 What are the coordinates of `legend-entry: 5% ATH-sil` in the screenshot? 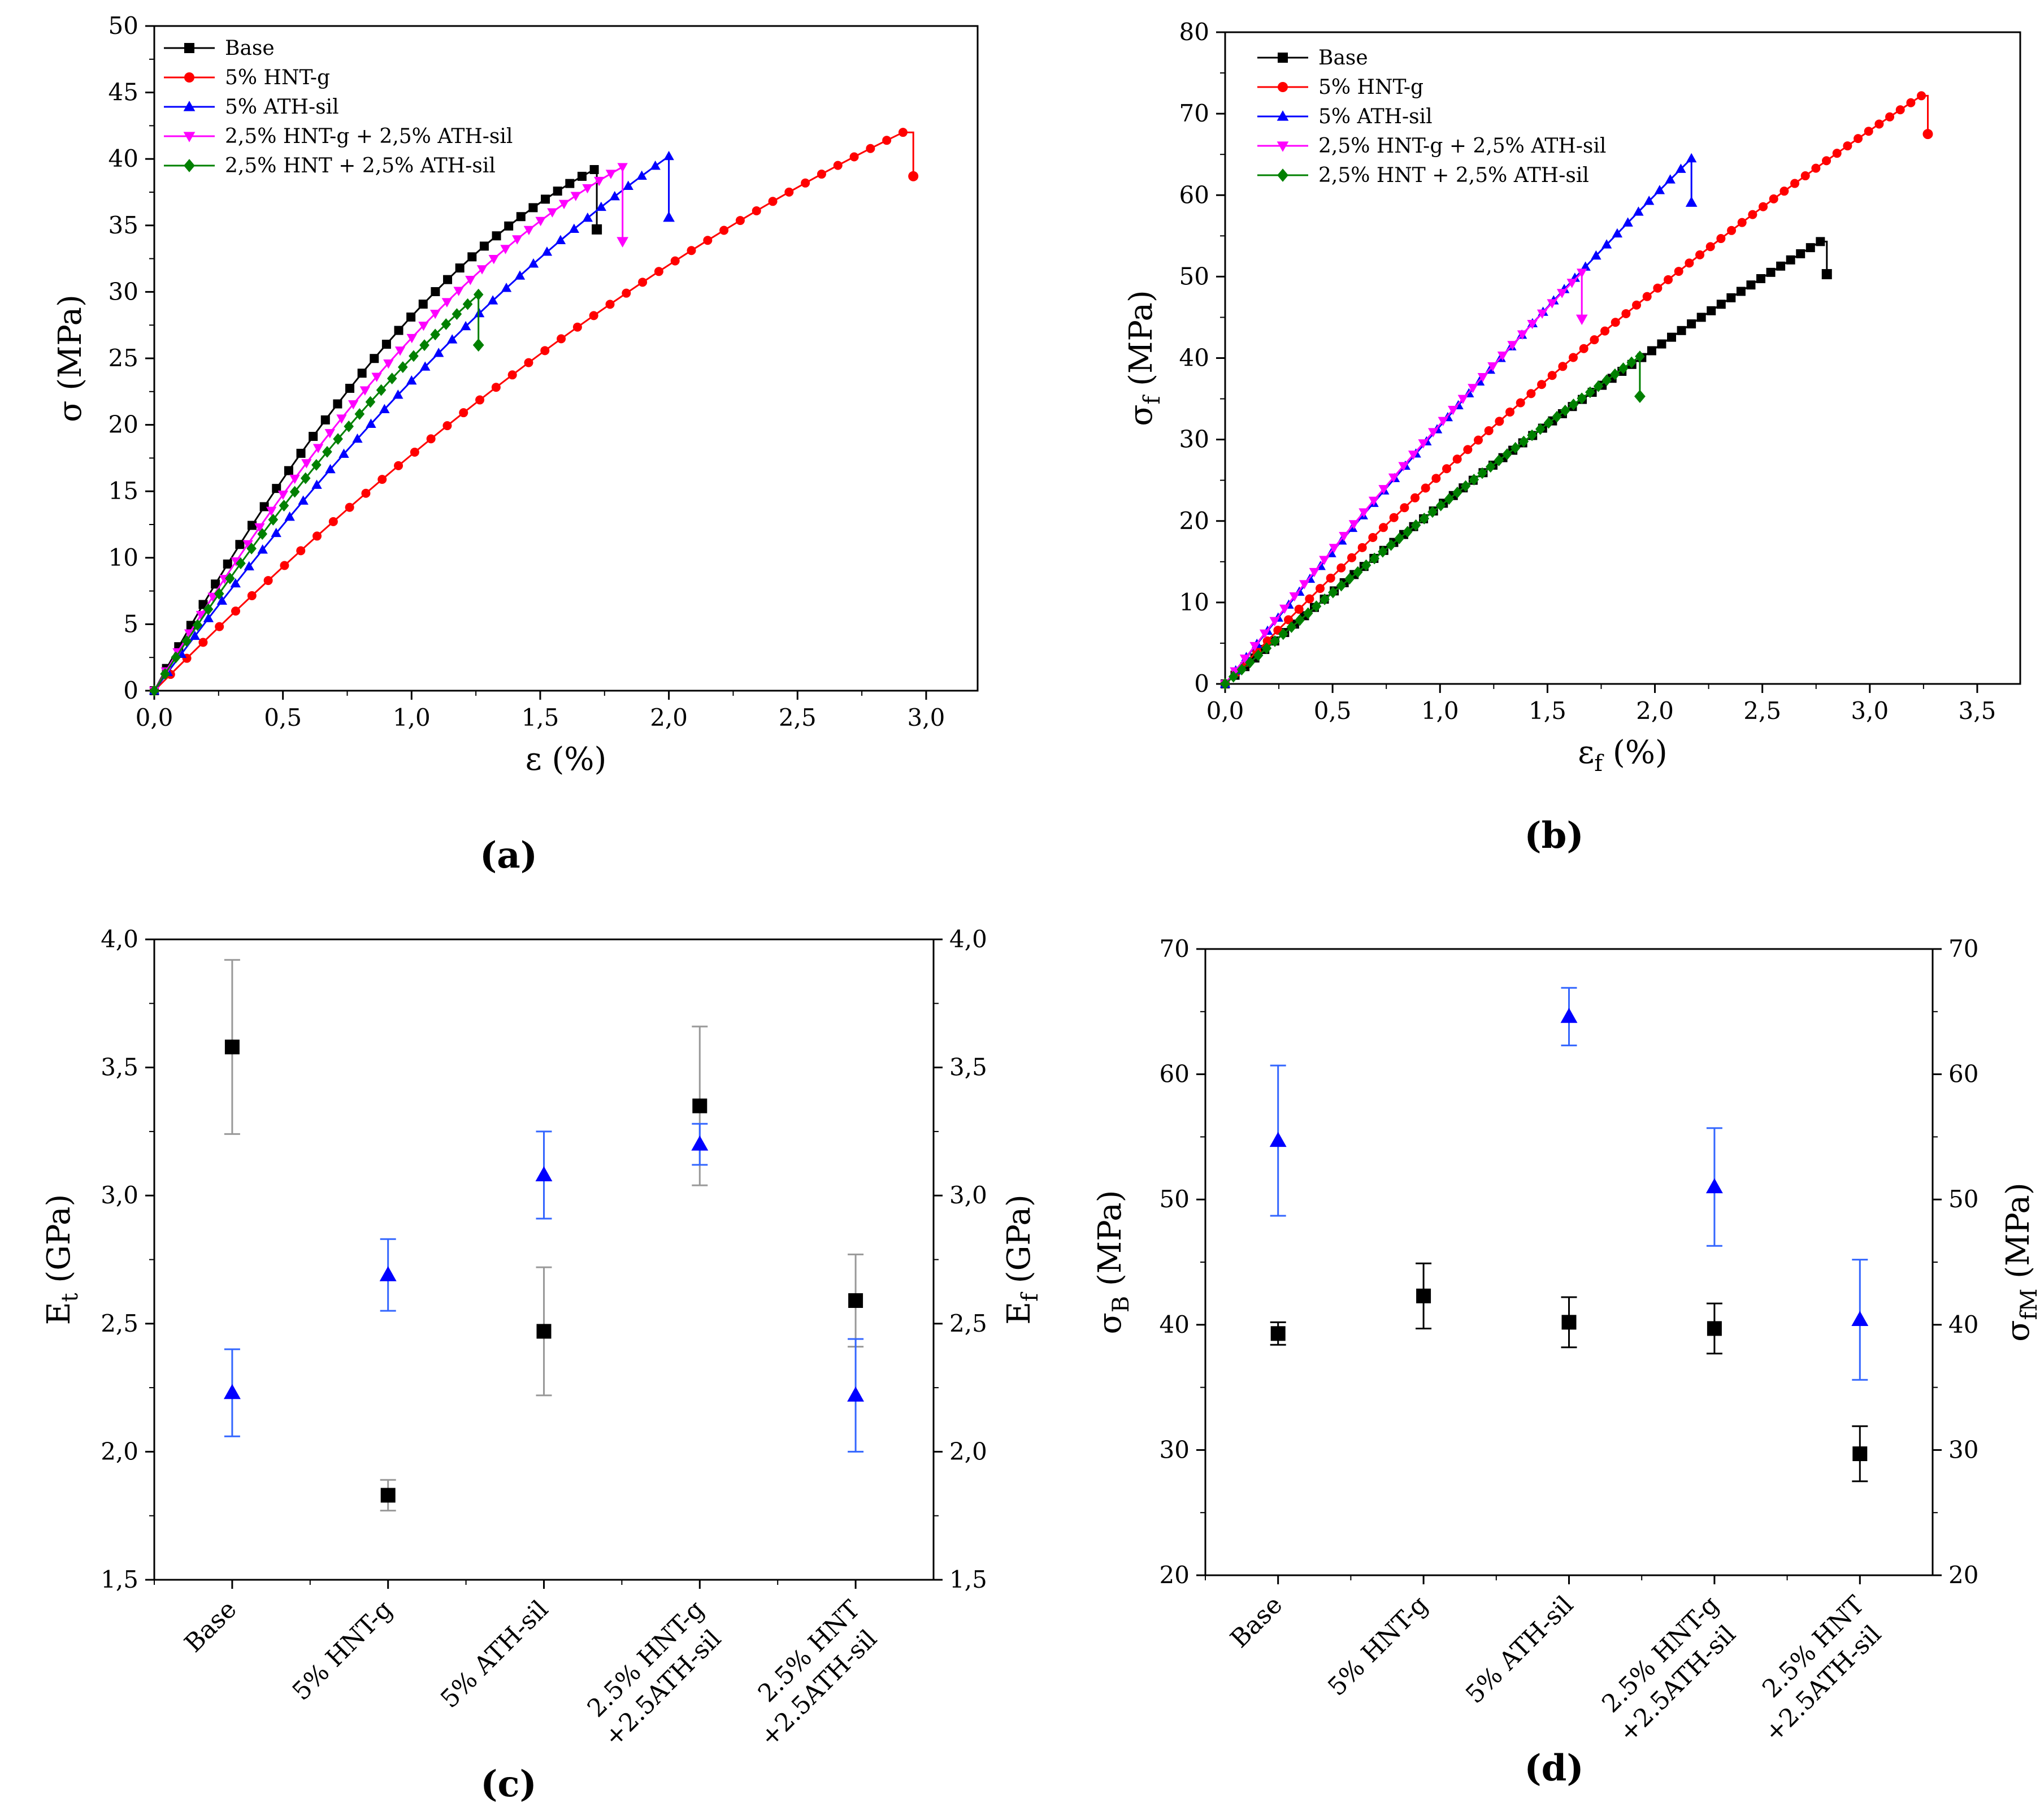 It's located at (282, 107).